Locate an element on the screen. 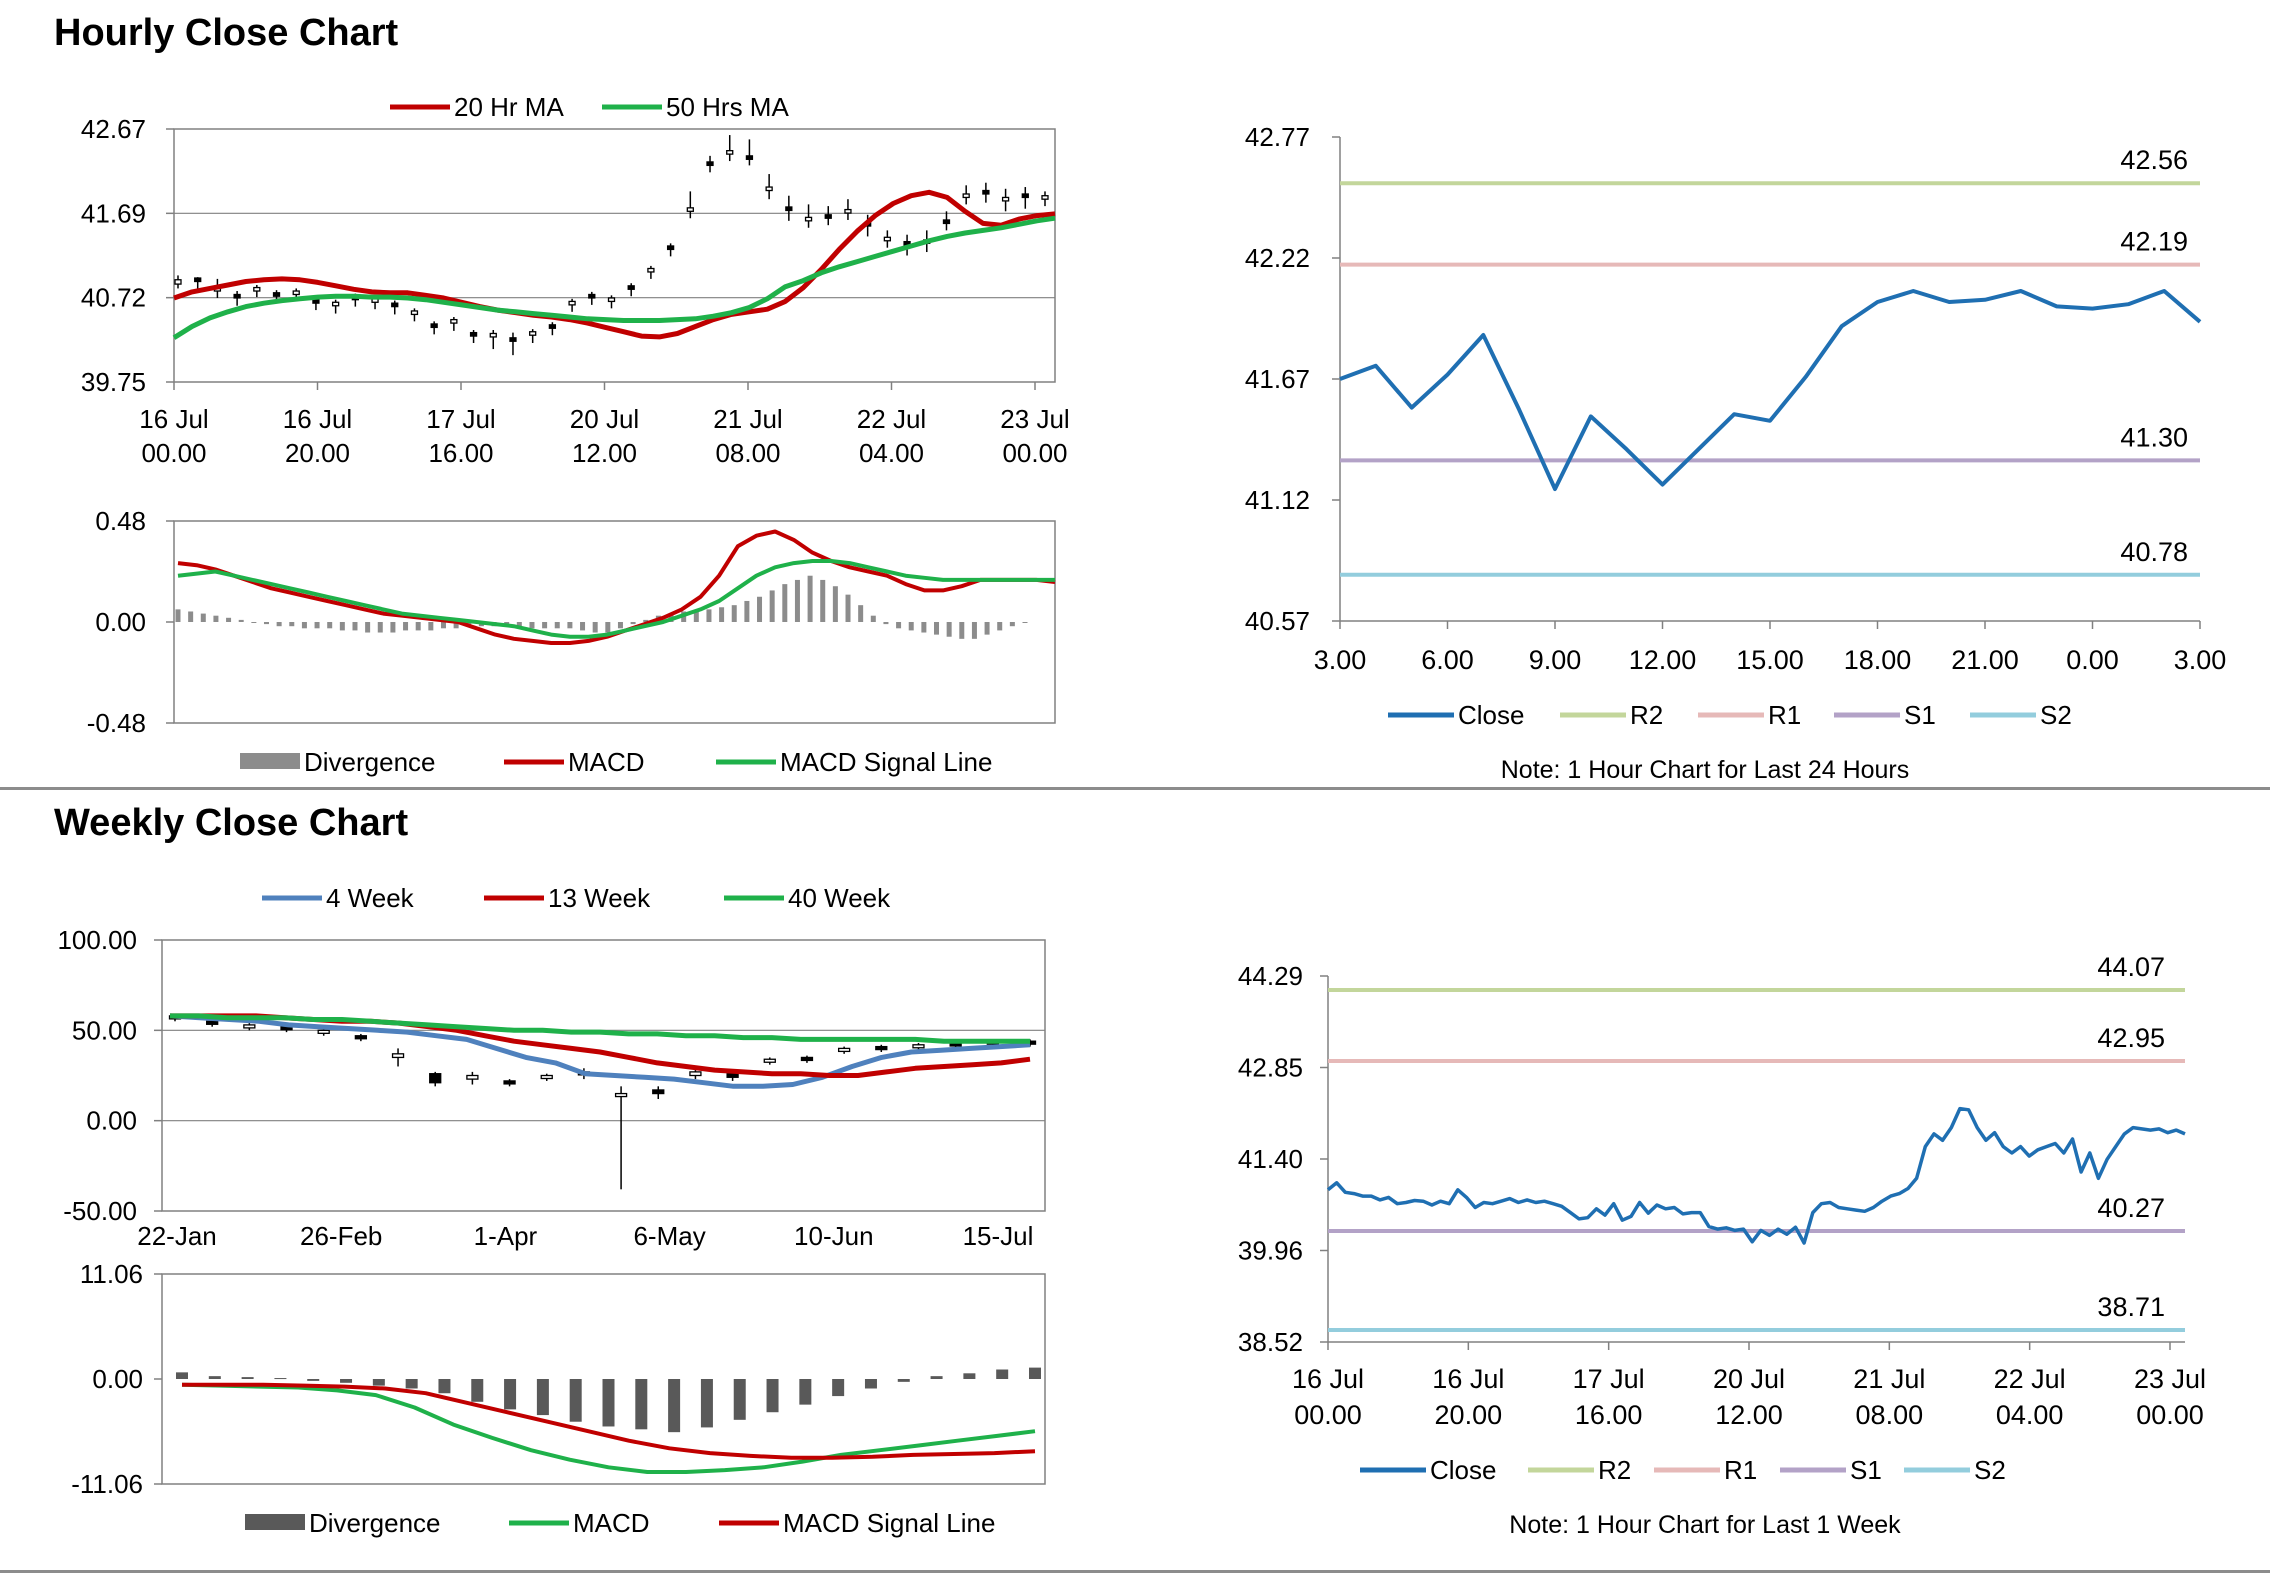 The width and height of the screenshot is (2291, 1577). hourly_close-legend-label: R1 is located at coordinates (1784, 715).